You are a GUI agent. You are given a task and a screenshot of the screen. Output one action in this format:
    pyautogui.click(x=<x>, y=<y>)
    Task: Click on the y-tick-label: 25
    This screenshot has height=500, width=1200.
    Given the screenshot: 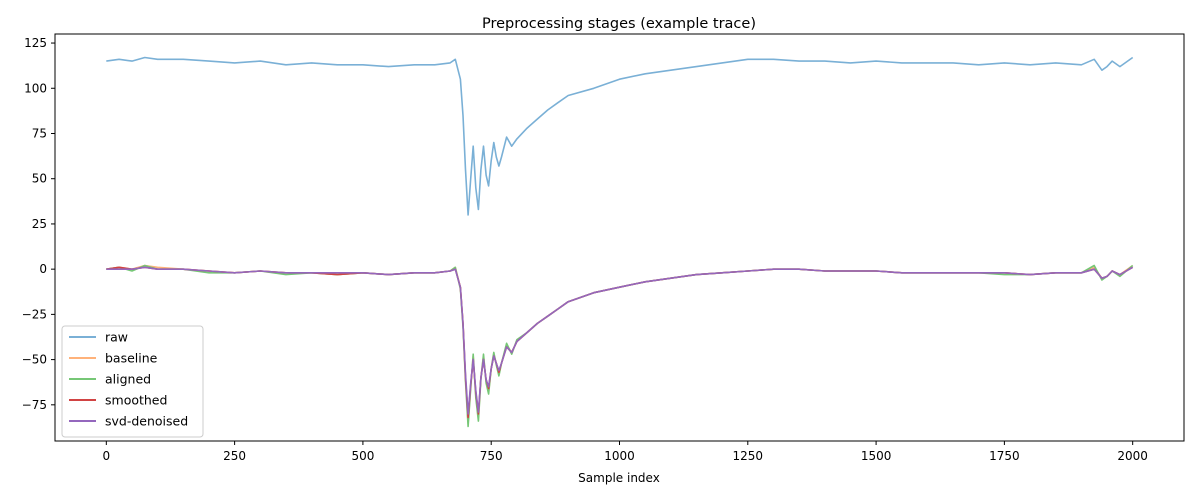 What is the action you would take?
    pyautogui.click(x=39, y=224)
    